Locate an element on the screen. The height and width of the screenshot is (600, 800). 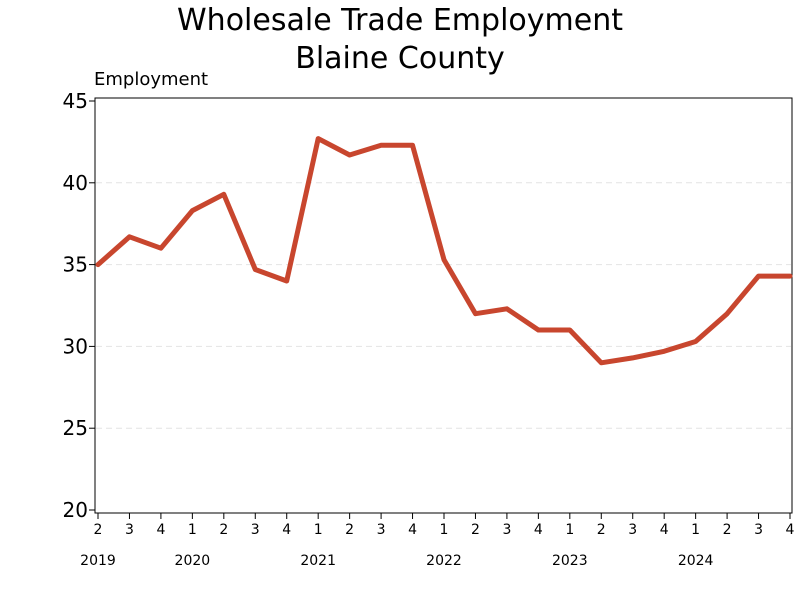
x-year-label: 2024 is located at coordinates (696, 561).